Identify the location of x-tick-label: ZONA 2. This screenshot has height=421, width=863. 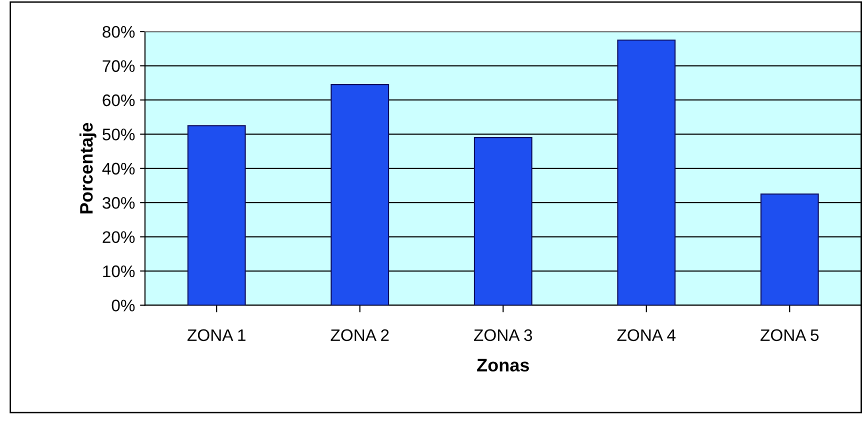
(359, 335).